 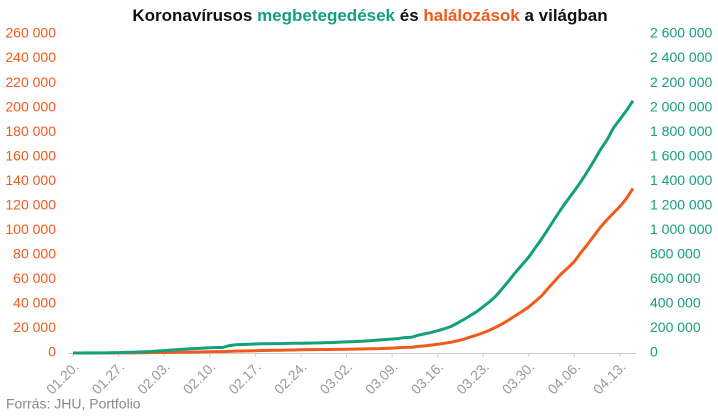 What do you see at coordinates (244, 377) in the screenshot?
I see `x-tick-label: 02.17.` at bounding box center [244, 377].